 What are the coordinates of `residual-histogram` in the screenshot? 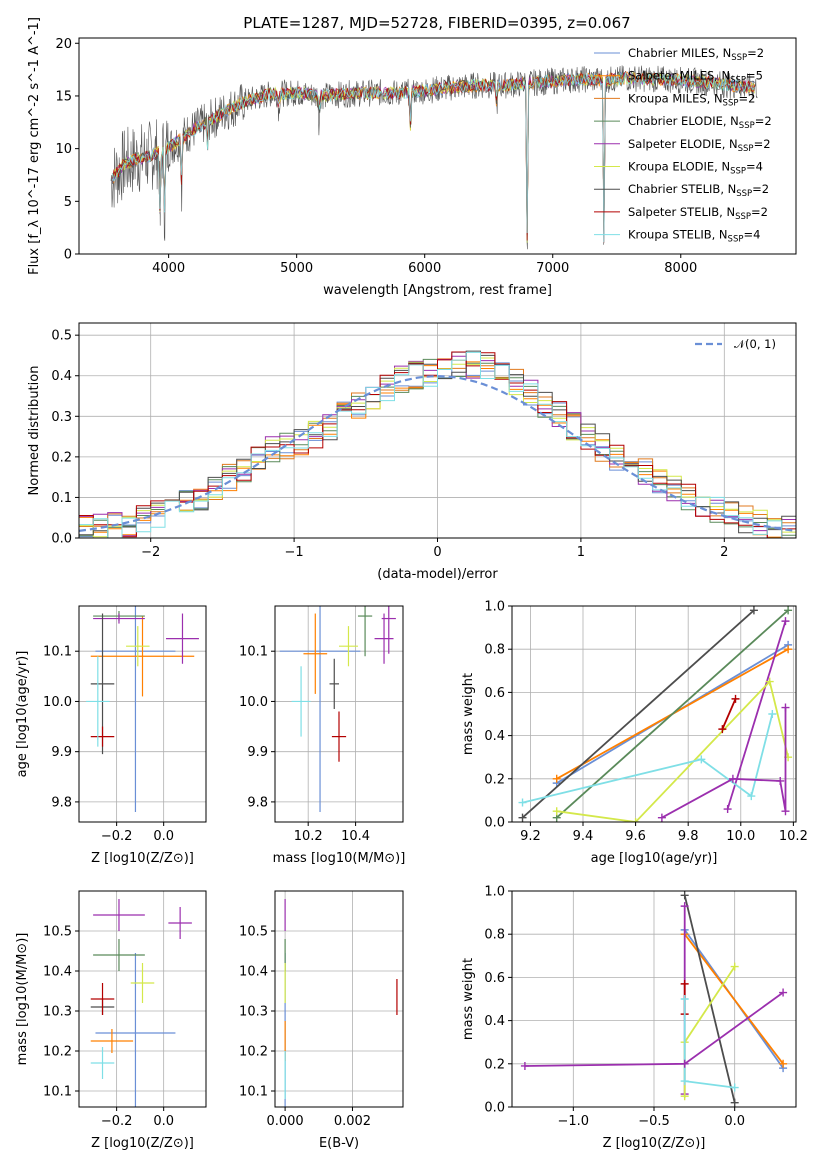 It's located at (437, 444).